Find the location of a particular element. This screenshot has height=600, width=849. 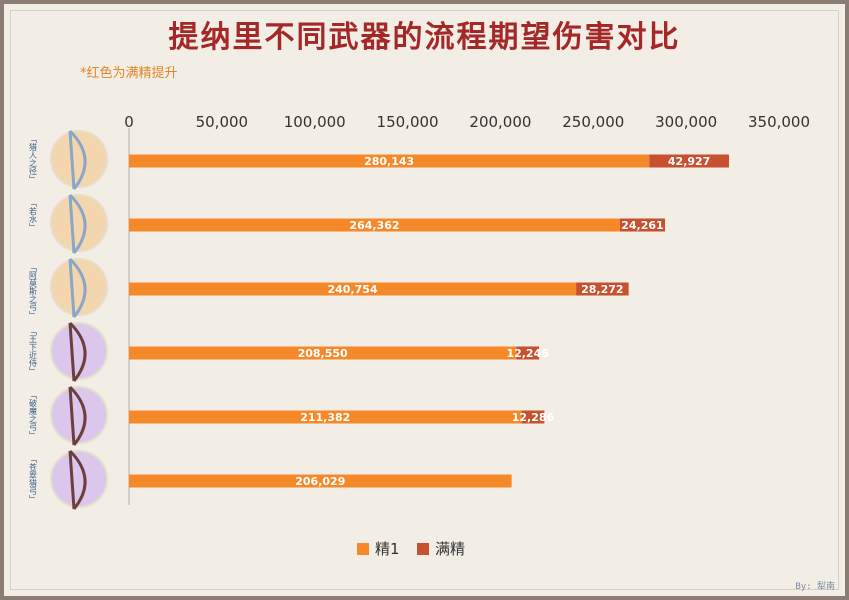

bar-base-label: 208,550 is located at coordinates (323, 353).